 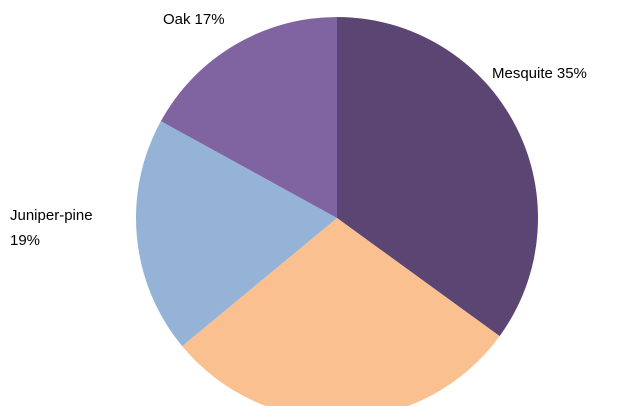 What do you see at coordinates (572, 73) in the screenshot?
I see `slice-value-label: 35%` at bounding box center [572, 73].